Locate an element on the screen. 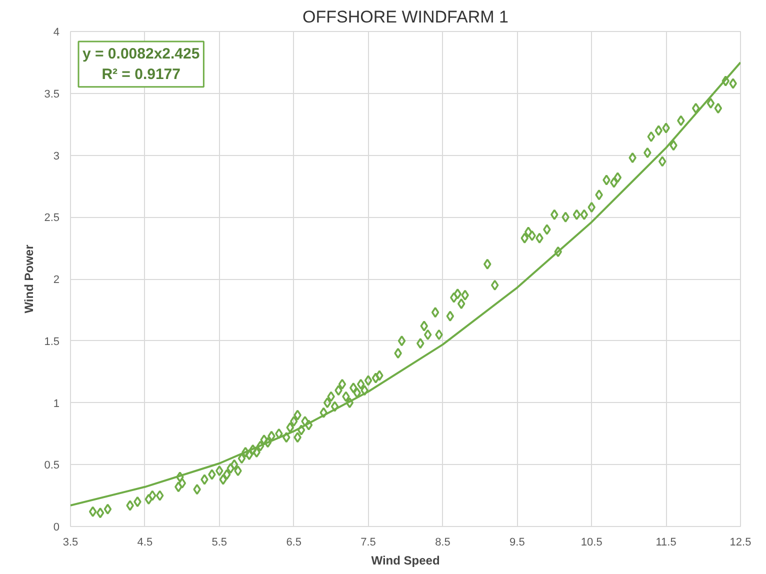  x-axis-title: Wind Speed is located at coordinates (405, 561).